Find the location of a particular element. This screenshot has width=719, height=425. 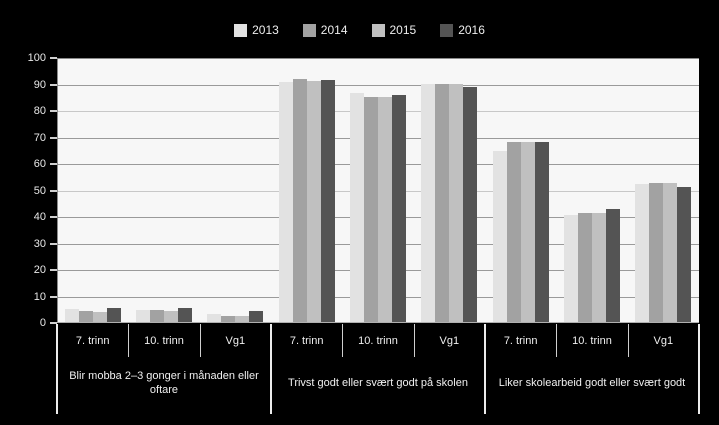

legend-item-2016: 2016 is located at coordinates (462, 30).